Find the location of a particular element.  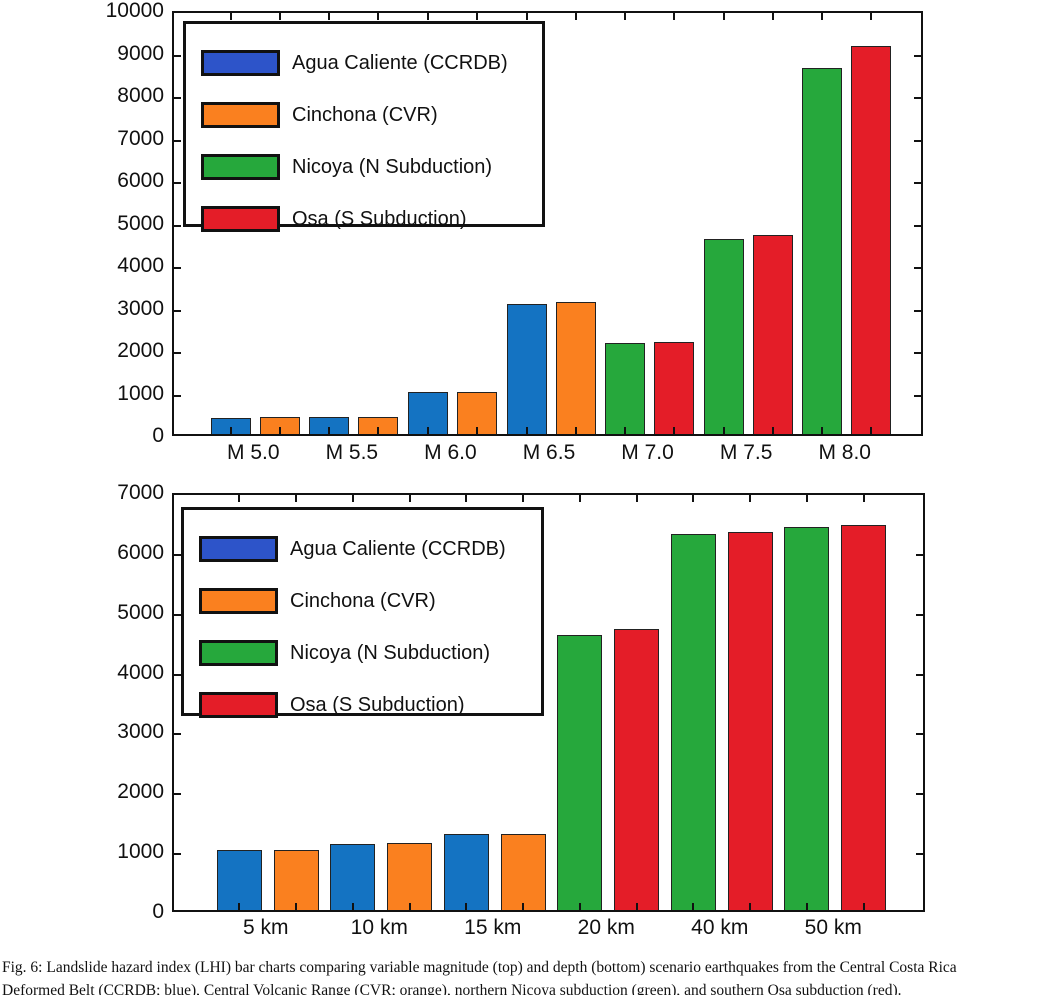

bar-m-8.0-red is located at coordinates (871, 239).